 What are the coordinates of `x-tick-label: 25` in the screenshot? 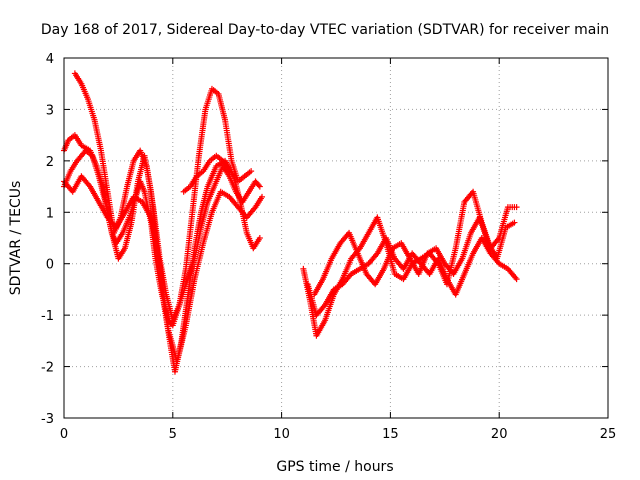 It's located at (608, 434).